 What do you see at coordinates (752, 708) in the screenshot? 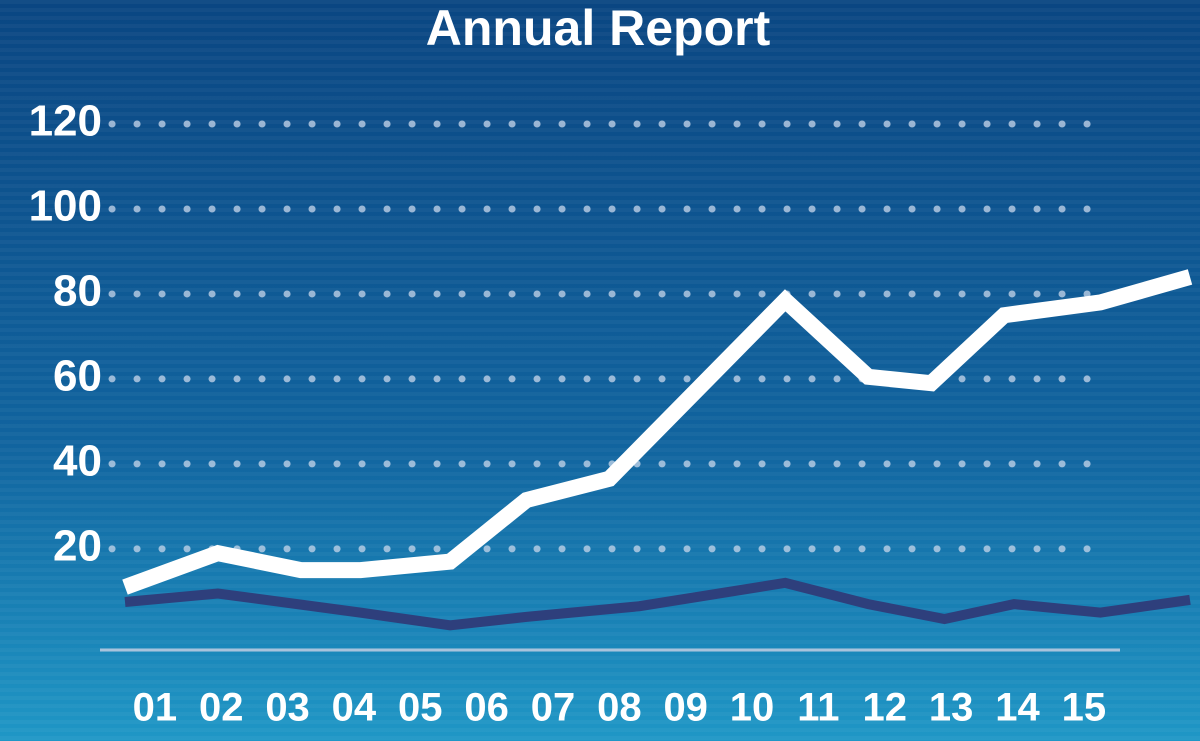
I see `x-tick-label: 10` at bounding box center [752, 708].